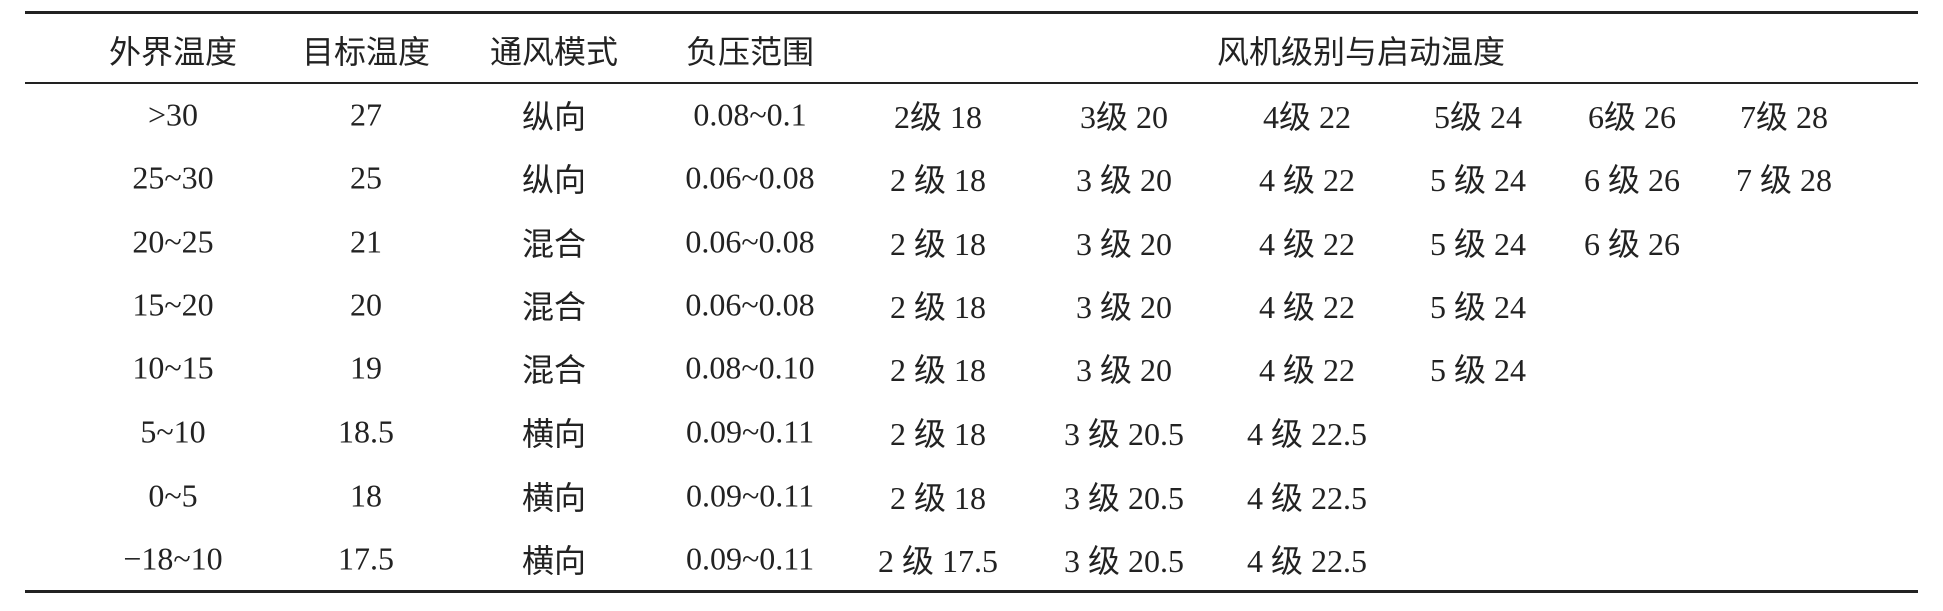  Describe the element at coordinates (173, 431) in the screenshot. I see `table-cell: 5~10` at that location.